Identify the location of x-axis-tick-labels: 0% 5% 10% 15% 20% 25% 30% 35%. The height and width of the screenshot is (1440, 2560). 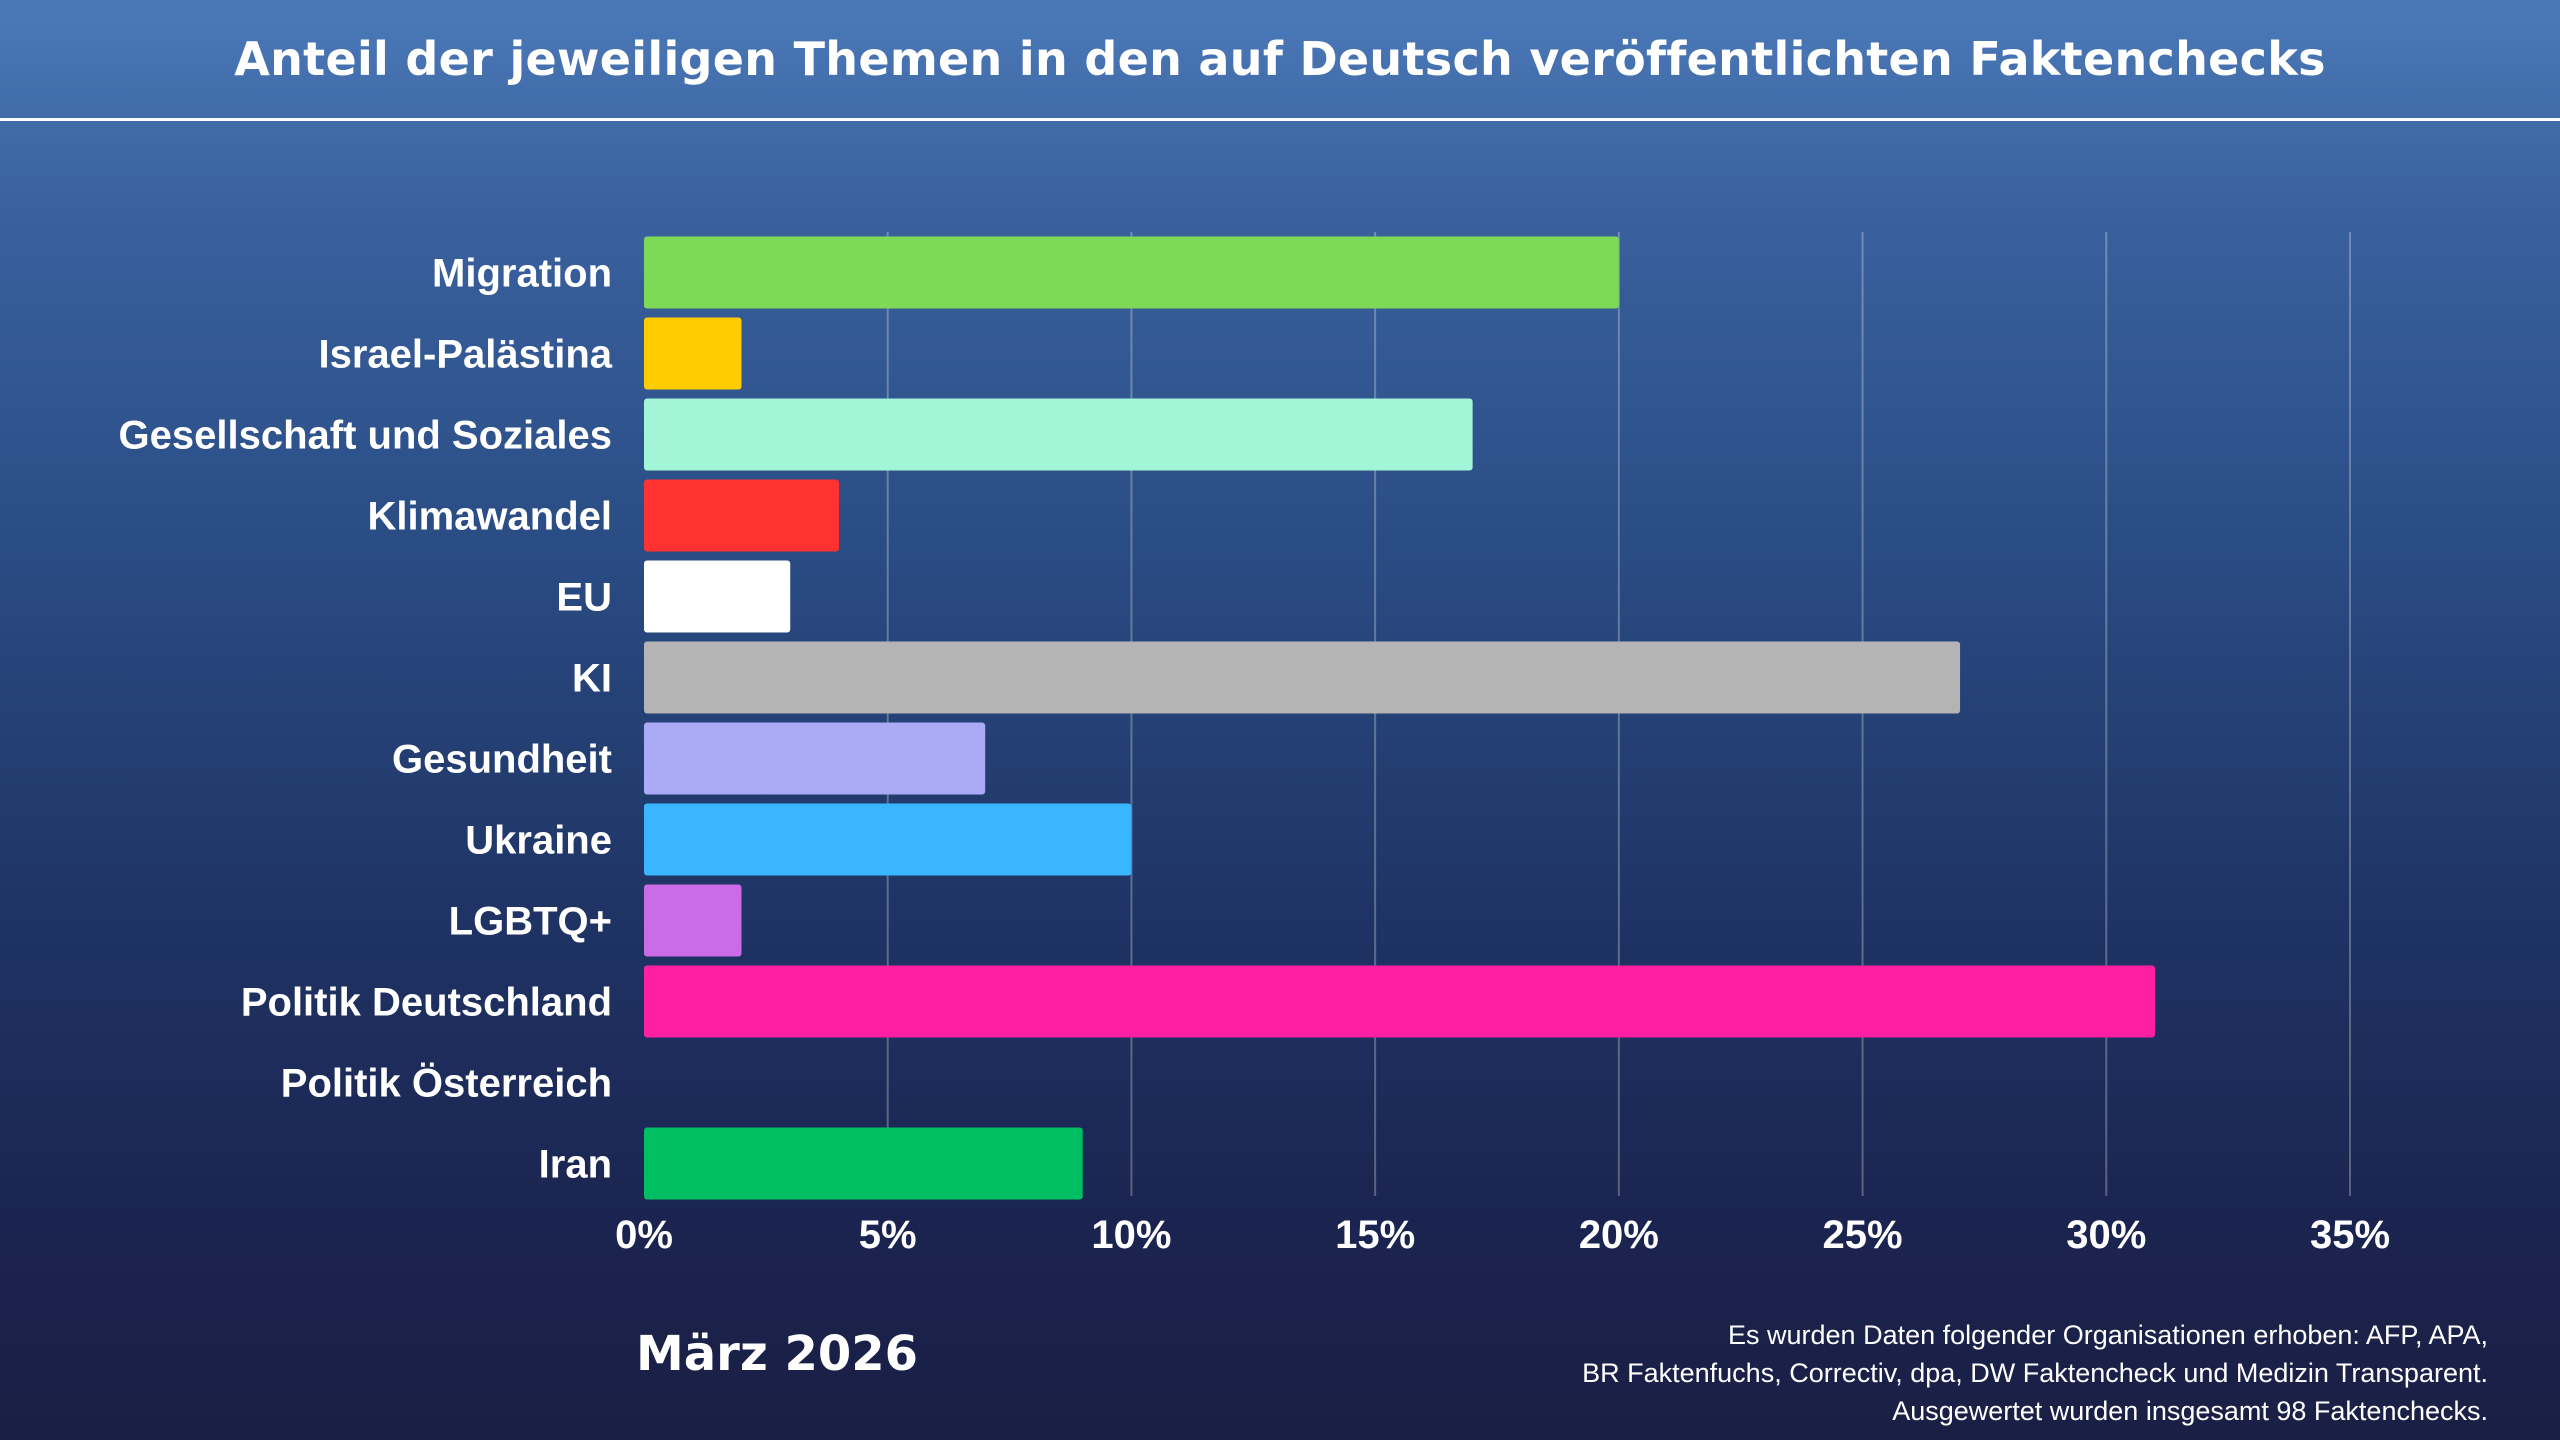
(1502, 1235).